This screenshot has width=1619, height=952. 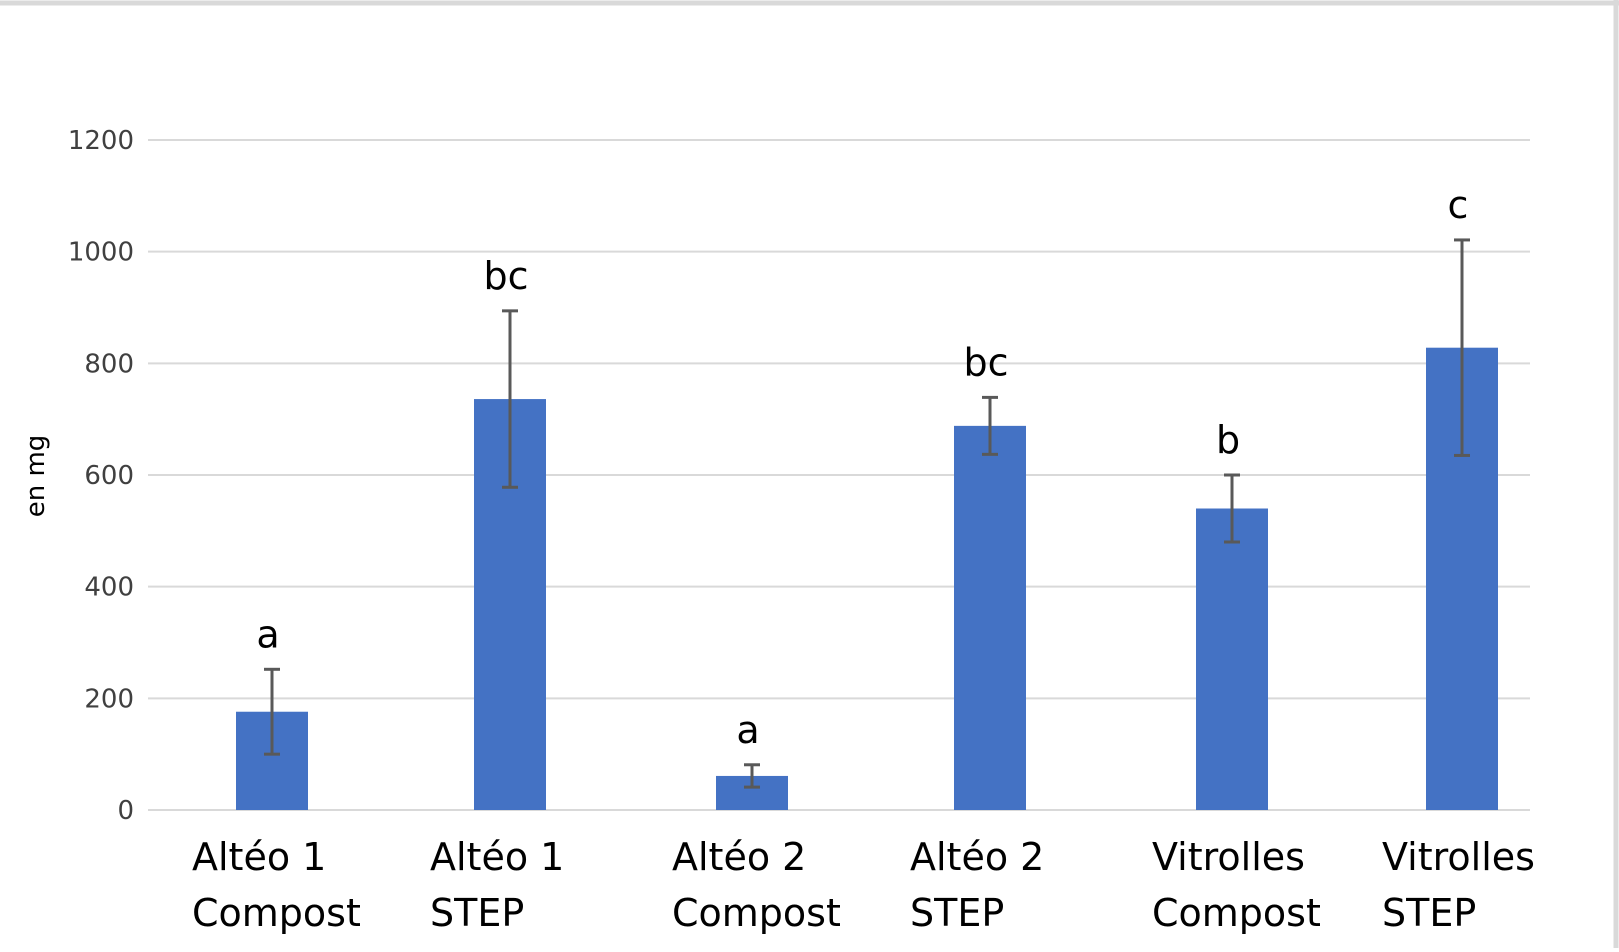 I want to click on y-axis-ticks: 0 200 400 600 800 1000 1200, so click(x=101, y=476).